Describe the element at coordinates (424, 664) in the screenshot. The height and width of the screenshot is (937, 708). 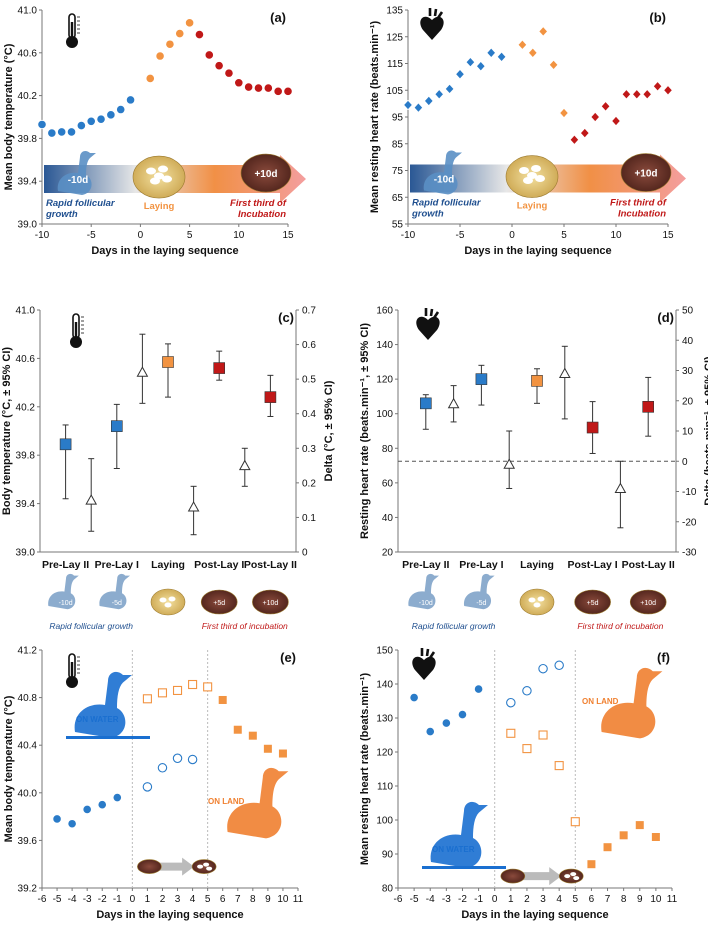
I see `heart-icon` at that location.